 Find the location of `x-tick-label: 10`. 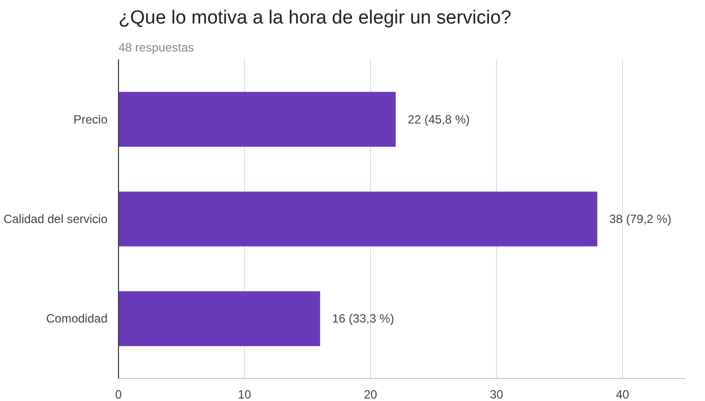

x-tick-label: 10 is located at coordinates (245, 394).